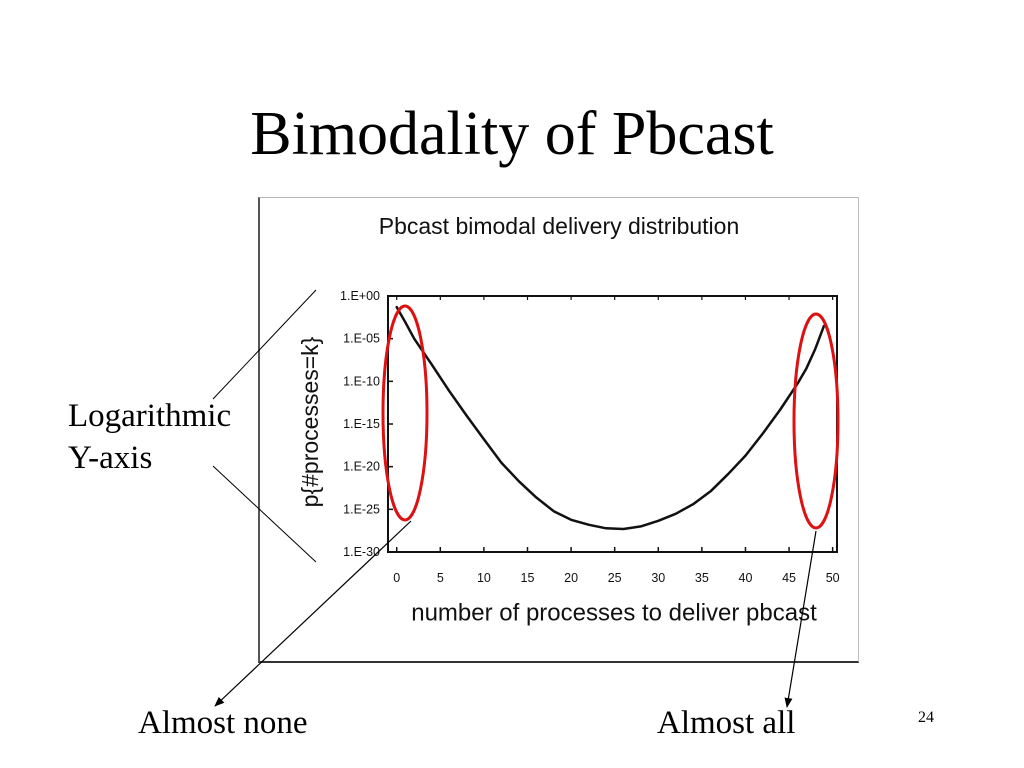 Image resolution: width=1024 pixels, height=768 pixels. I want to click on page-number: 24, so click(926, 717).